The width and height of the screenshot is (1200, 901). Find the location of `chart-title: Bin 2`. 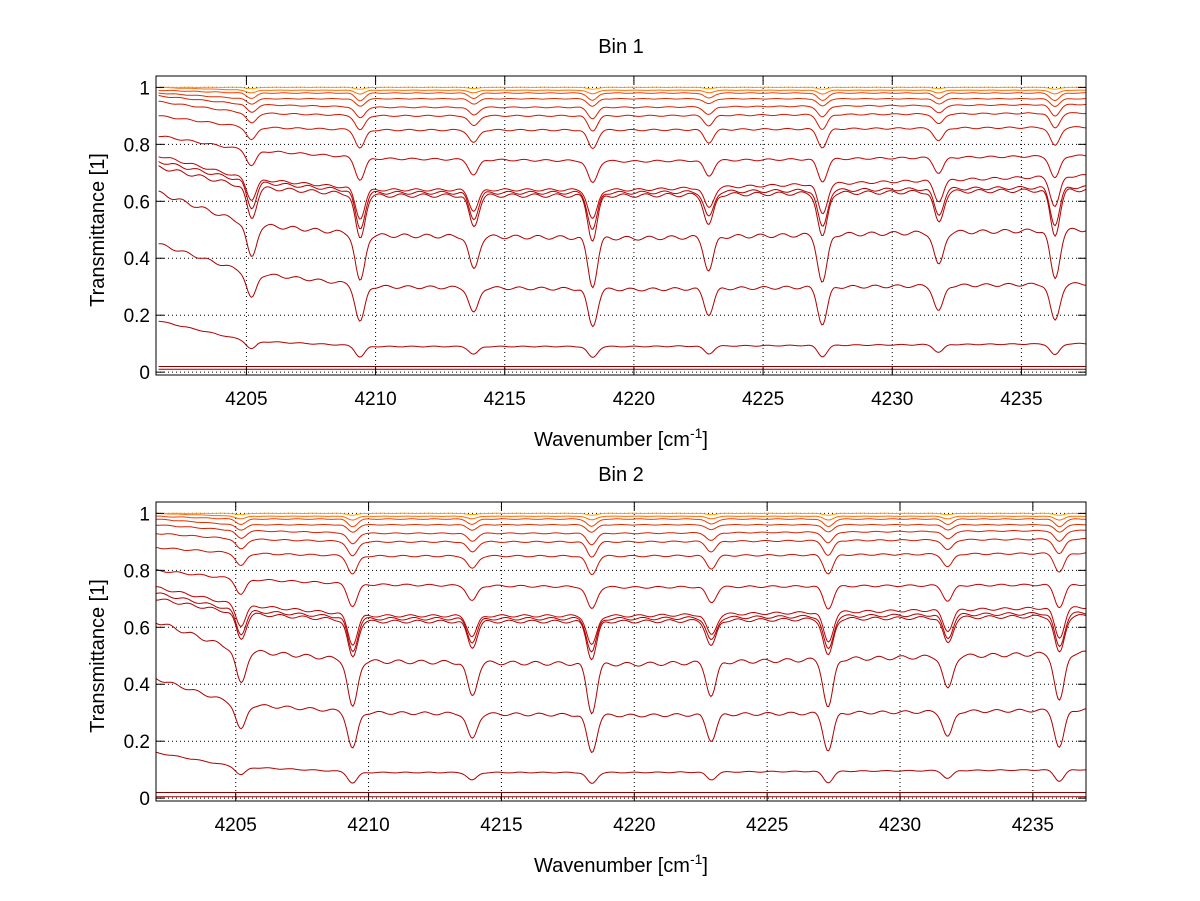

chart-title: Bin 2 is located at coordinates (621, 475).